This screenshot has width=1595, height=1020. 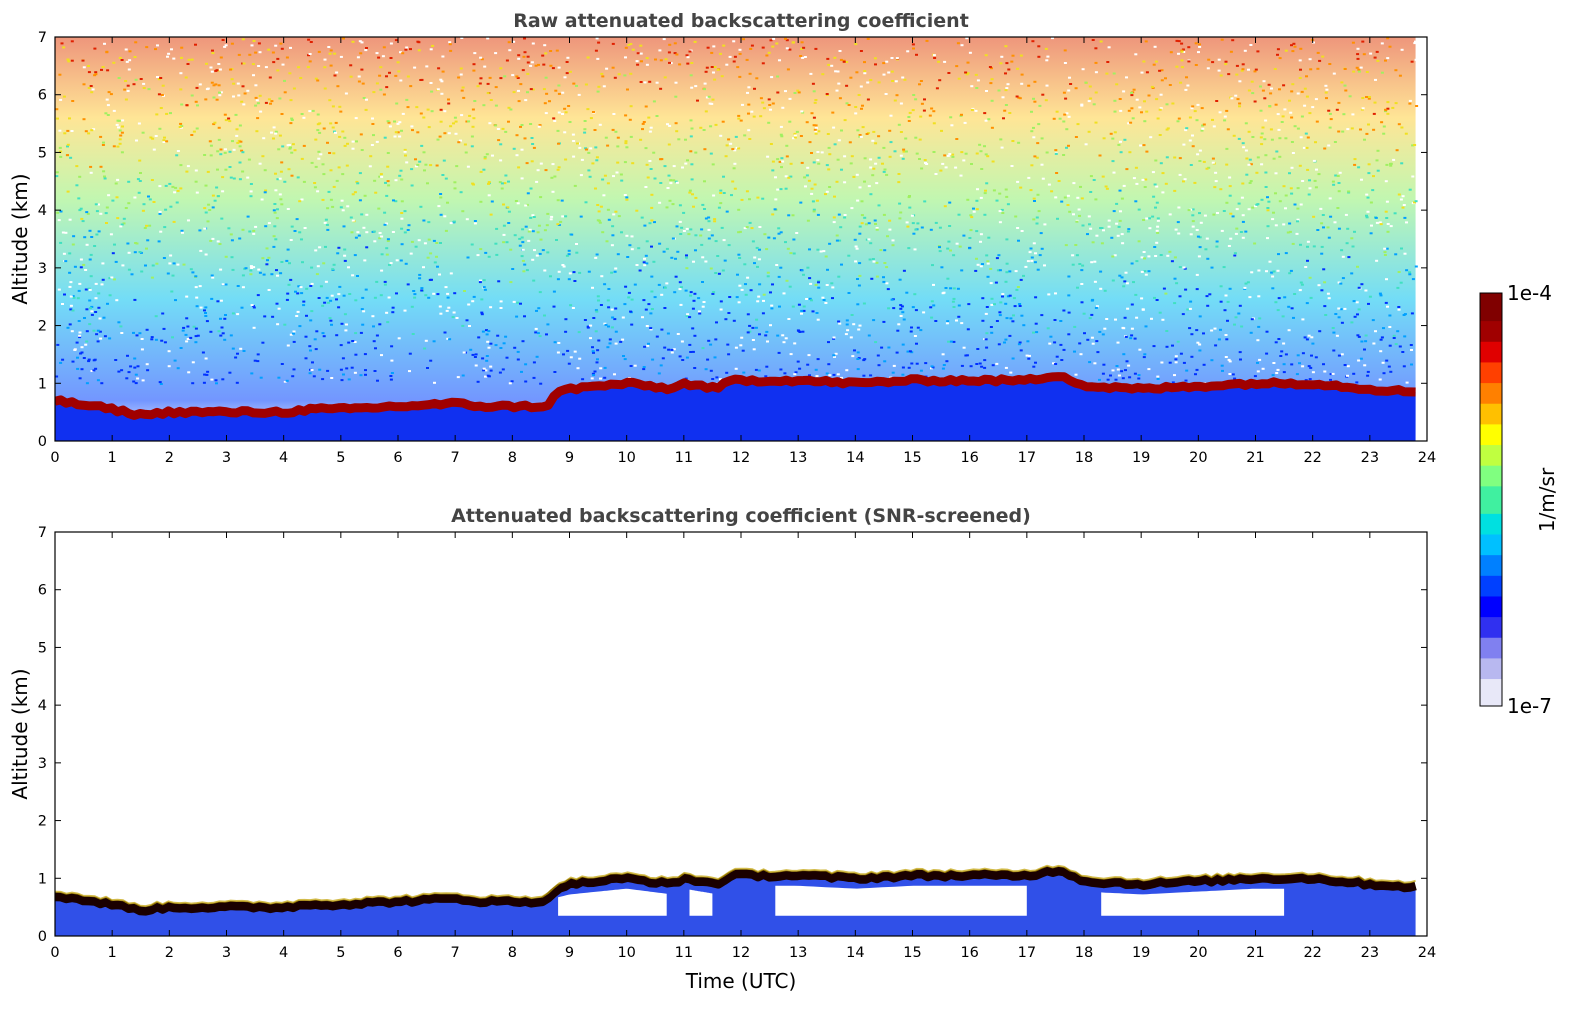 What do you see at coordinates (455, 458) in the screenshot?
I see `x-tick-label: 7` at bounding box center [455, 458].